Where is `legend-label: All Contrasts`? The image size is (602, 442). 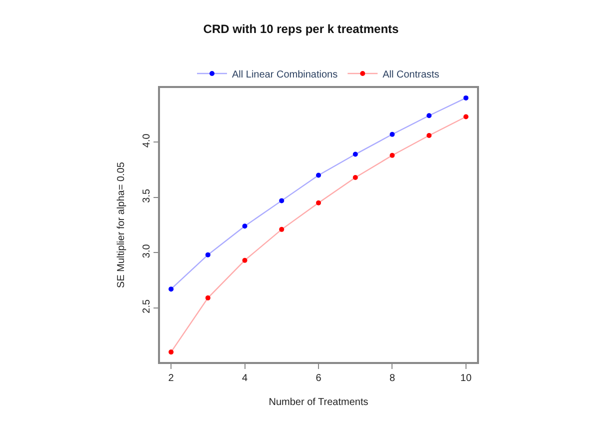 legend-label: All Contrasts is located at coordinates (411, 74).